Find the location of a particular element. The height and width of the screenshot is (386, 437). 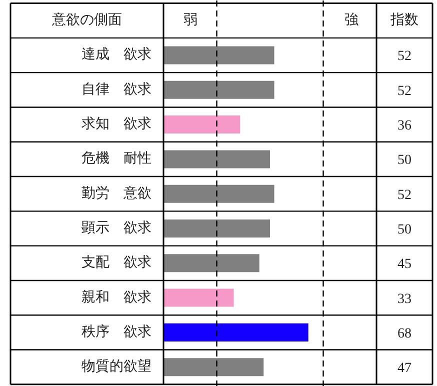

data-label: 47 is located at coordinates (405, 368).